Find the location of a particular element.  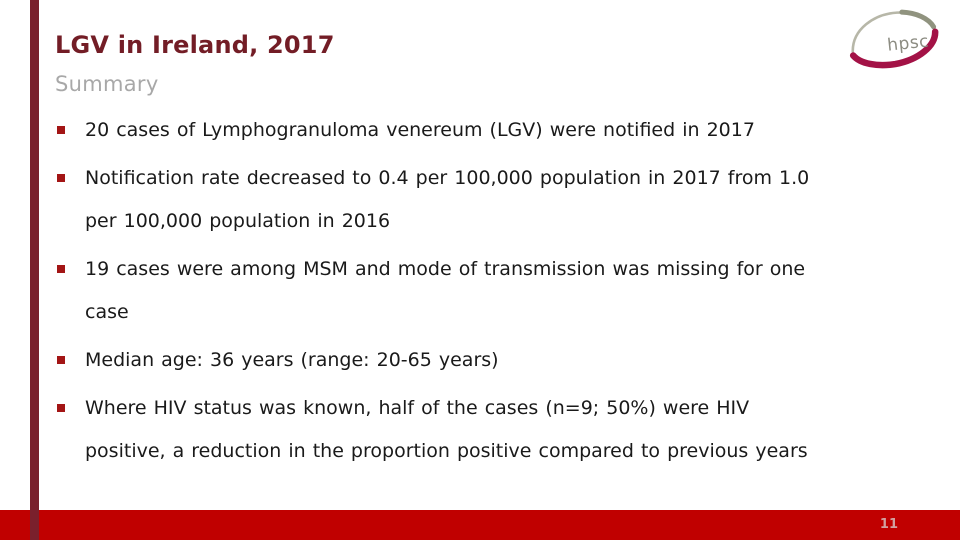

logo-swoosh-crimson-icon is located at coordinates (894, 48).